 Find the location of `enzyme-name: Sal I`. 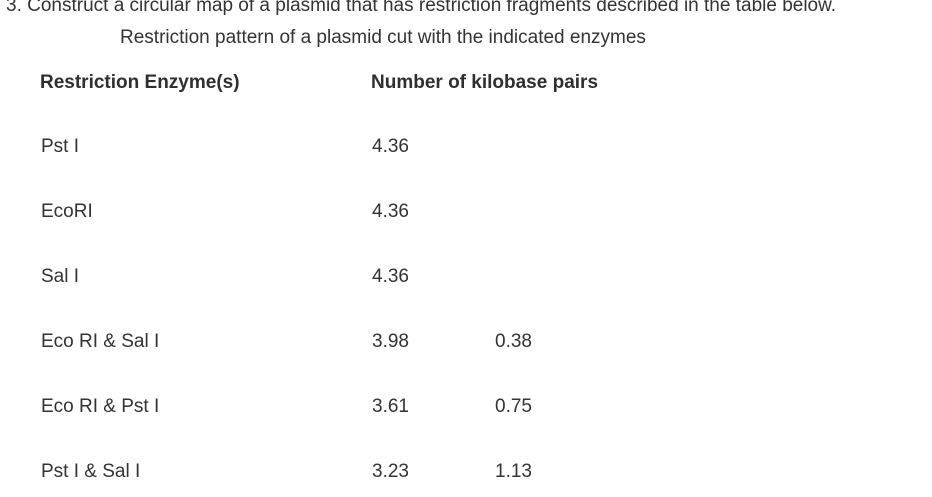

enzyme-name: Sal I is located at coordinates (60, 276).